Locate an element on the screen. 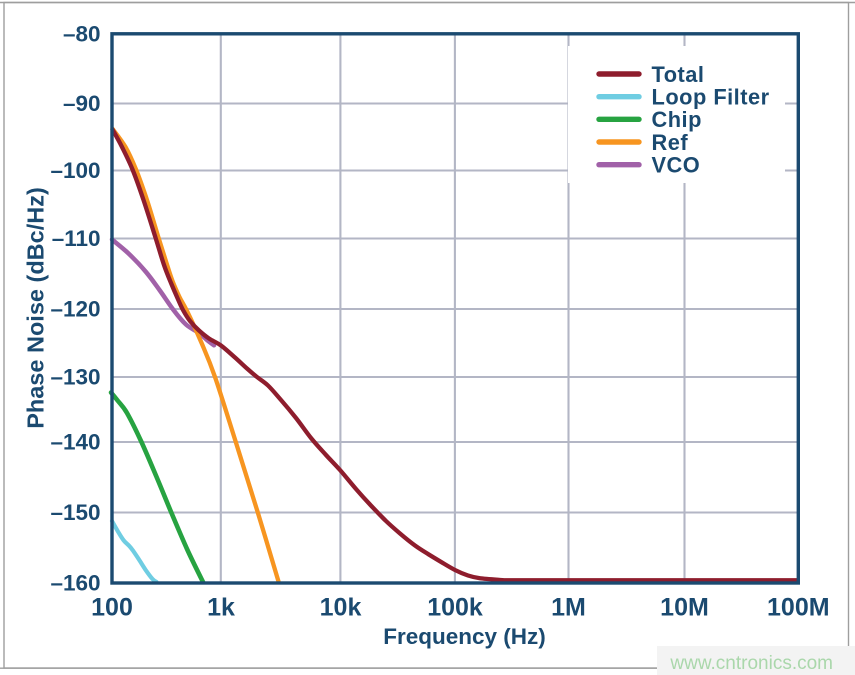 This screenshot has width=855, height=675. svg-text: –120 is located at coordinates (75, 309).